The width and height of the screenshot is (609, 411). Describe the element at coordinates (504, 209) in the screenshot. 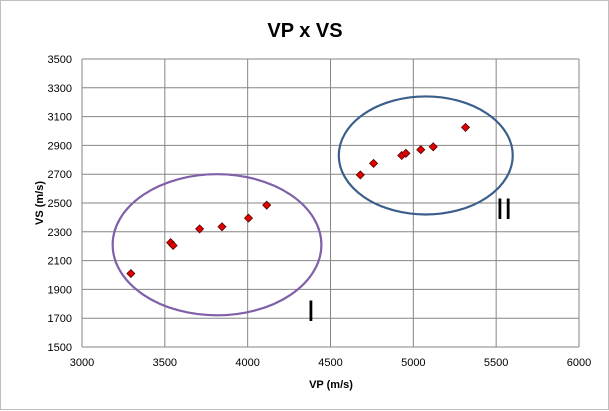

I see `cluster-label-2: II` at that location.